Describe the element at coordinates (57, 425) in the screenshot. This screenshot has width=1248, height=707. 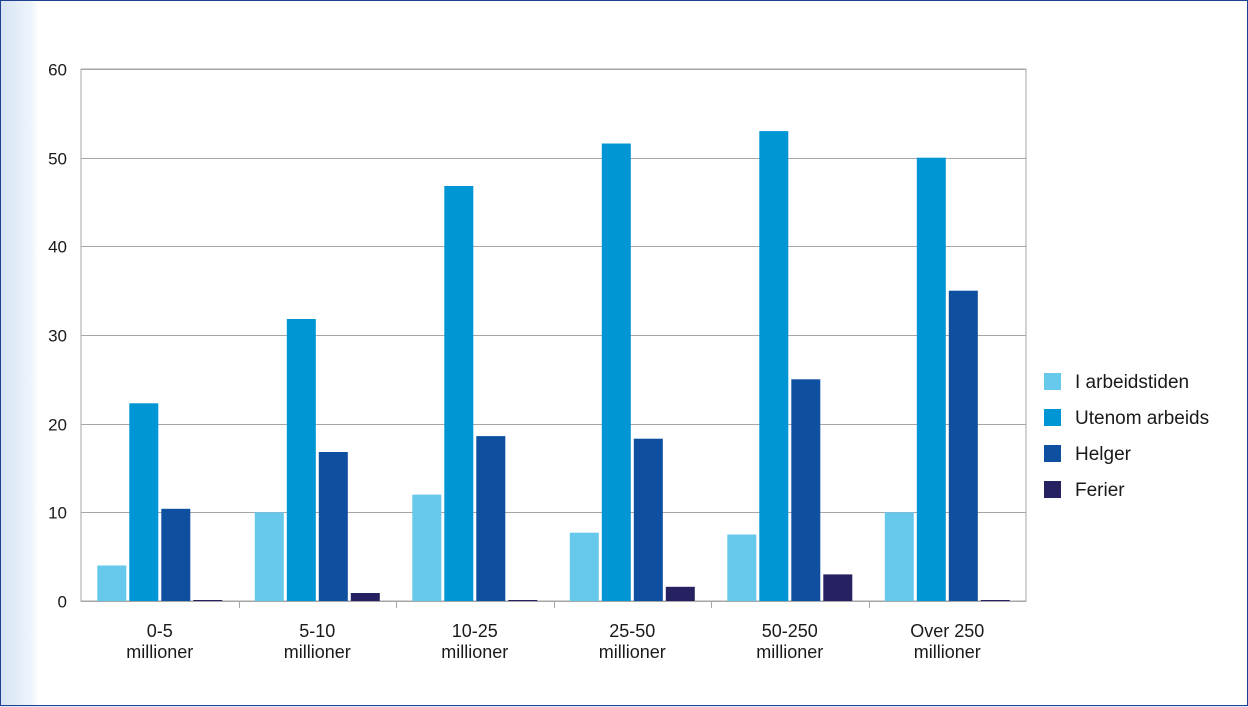
I see `y-tick-label: 20` at that location.